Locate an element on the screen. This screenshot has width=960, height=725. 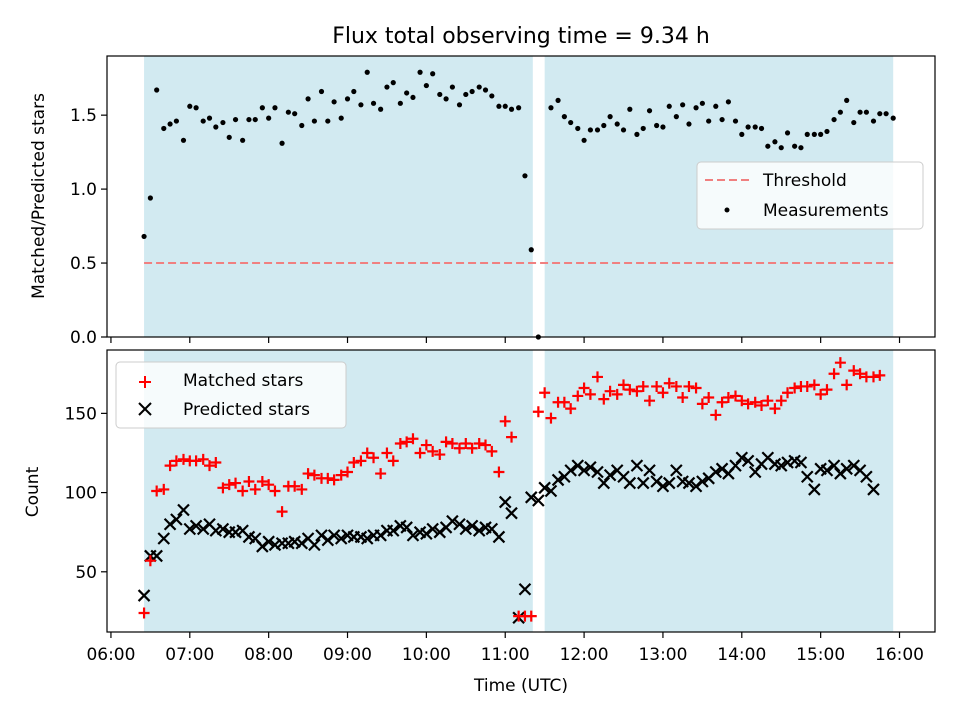
ratio-y-tick-label: 1.5 is located at coordinates (83, 116).